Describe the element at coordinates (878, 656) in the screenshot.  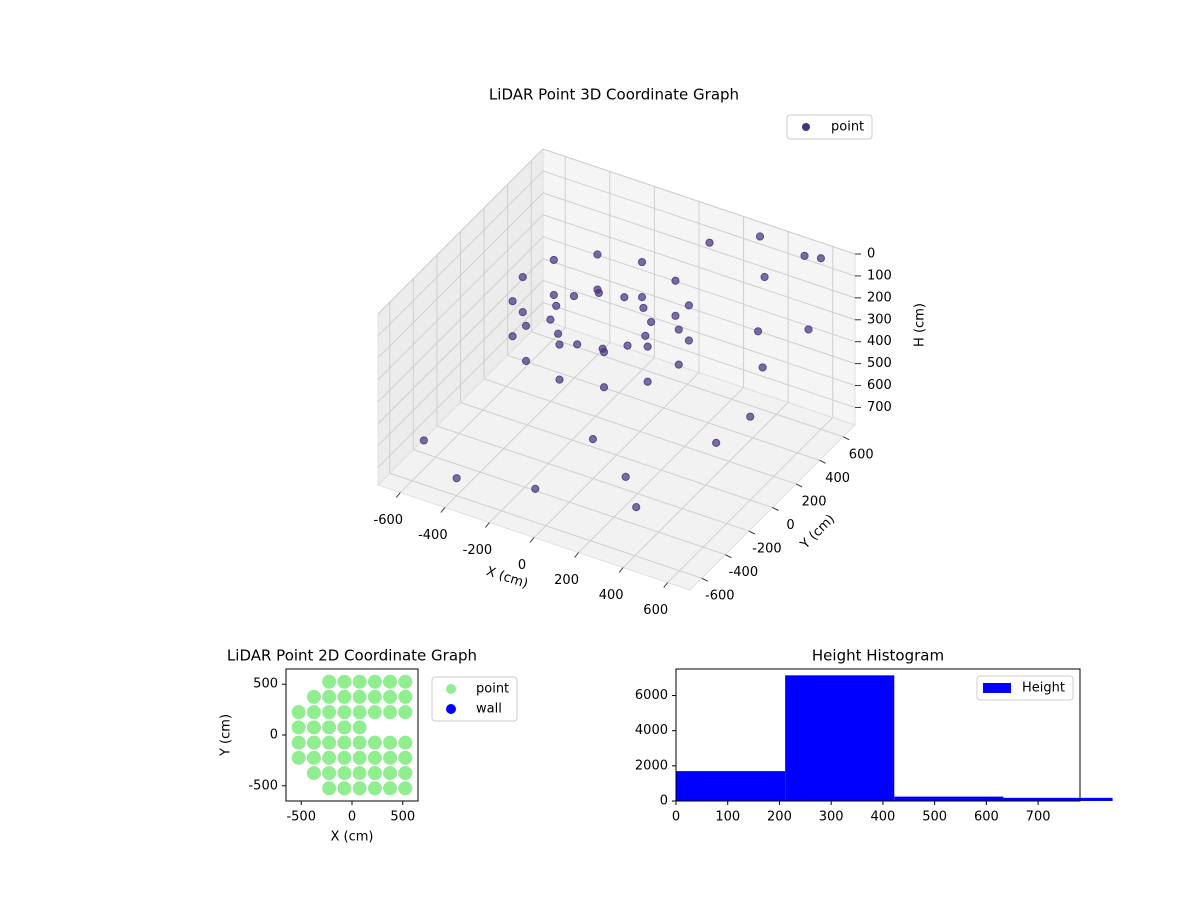
I see `chart-title: Height Histogram` at that location.